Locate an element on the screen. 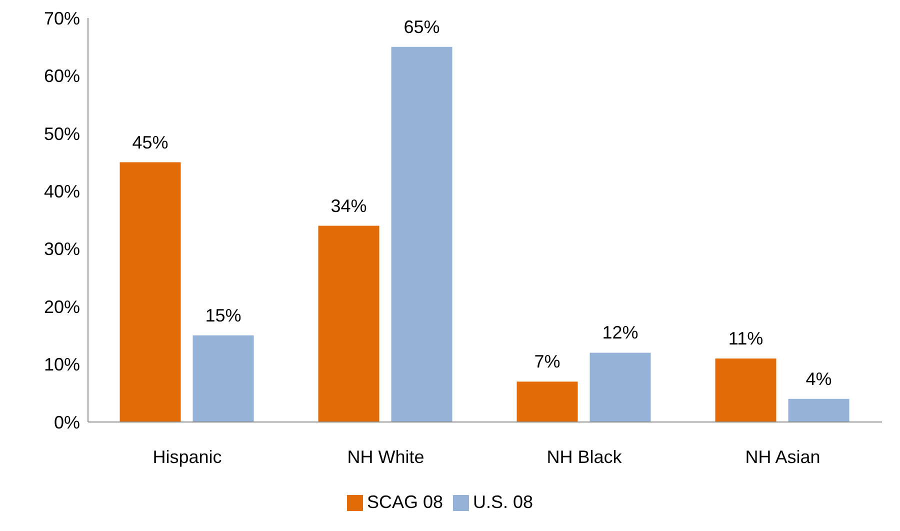 This screenshot has height=531, width=900. y-tick-label: 30% is located at coordinates (62, 249).